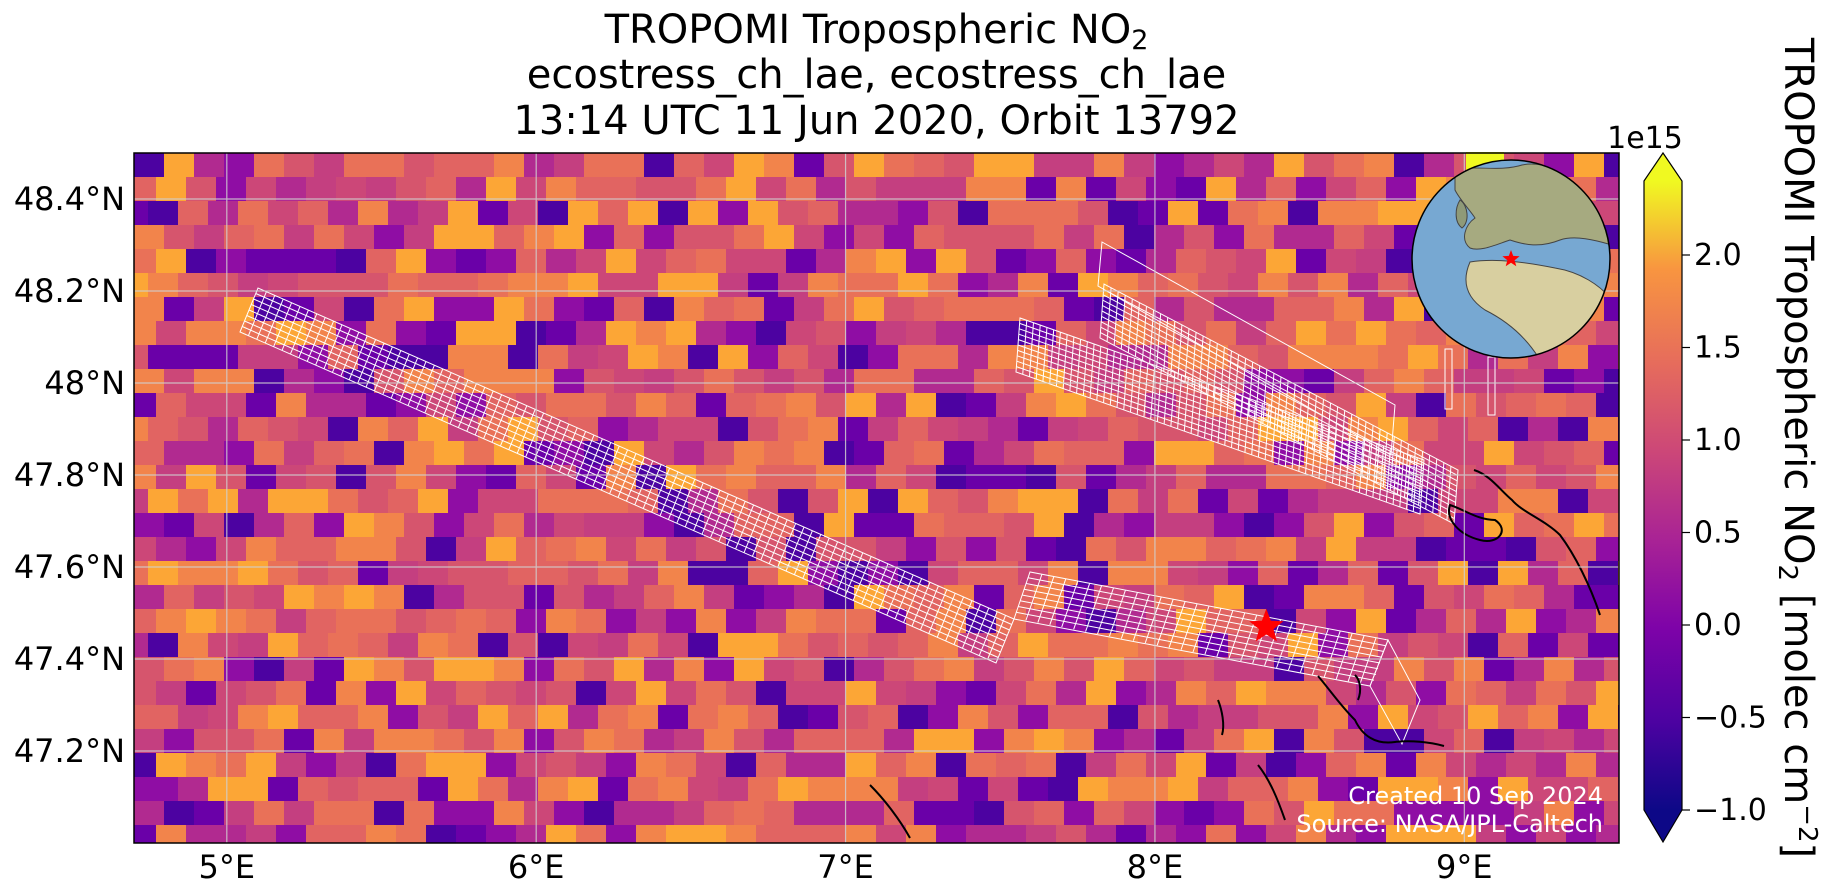 This screenshot has width=1825, height=893. I want to click on created-annotation: Created 10 Sep 2024, so click(1475, 796).